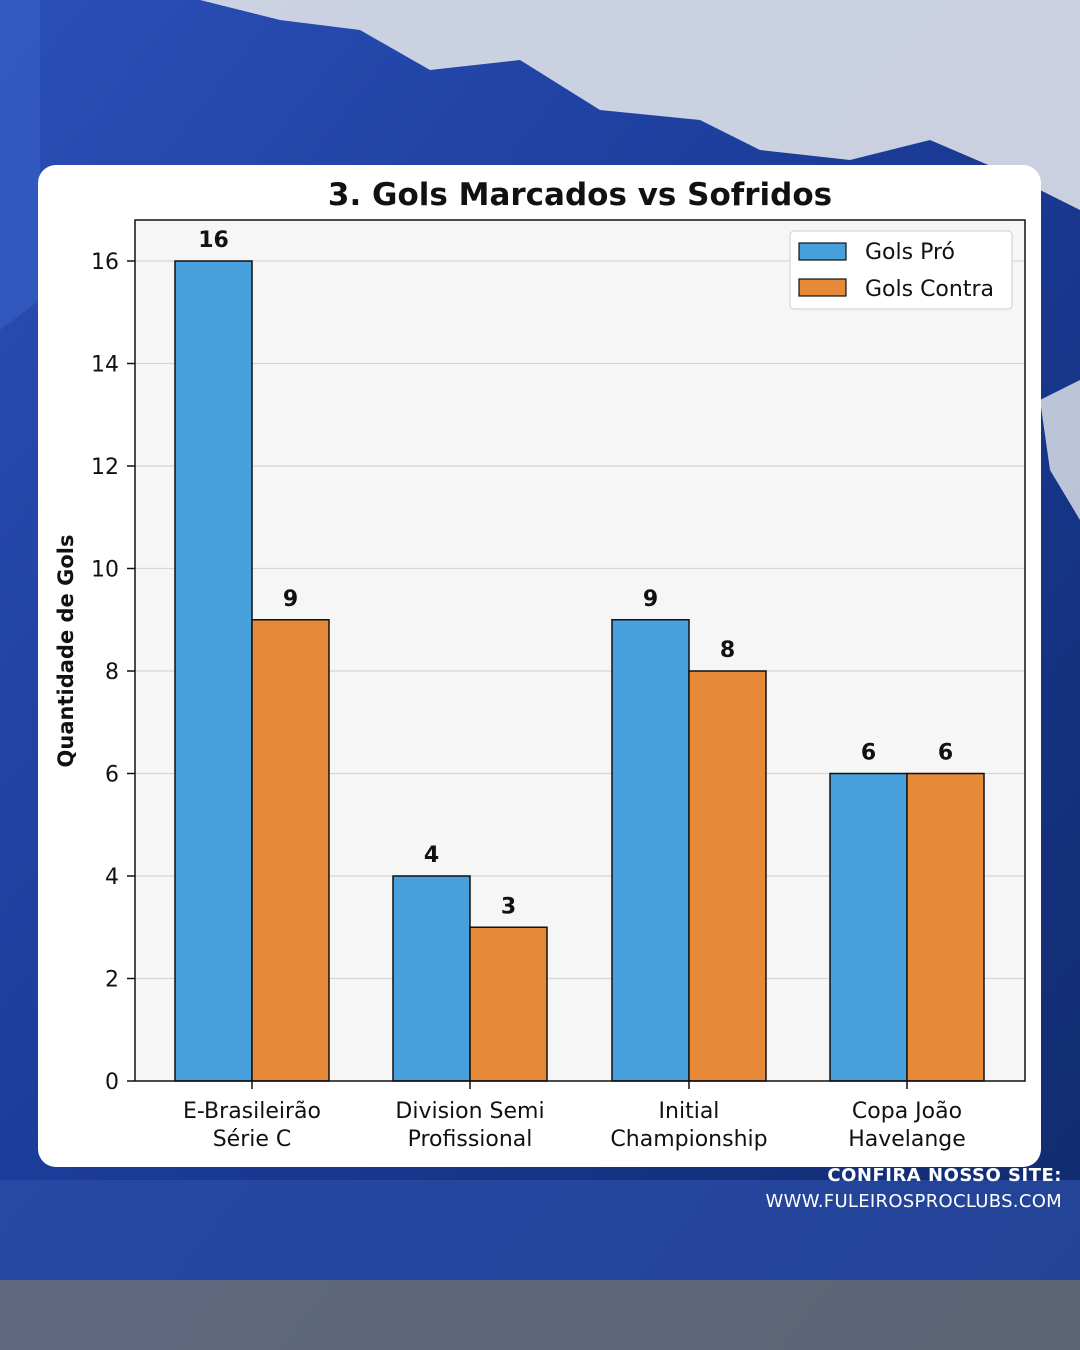 This screenshot has height=1350, width=1080. What do you see at coordinates (929, 289) in the screenshot?
I see `legend-label-contra: Gols Contra` at bounding box center [929, 289].